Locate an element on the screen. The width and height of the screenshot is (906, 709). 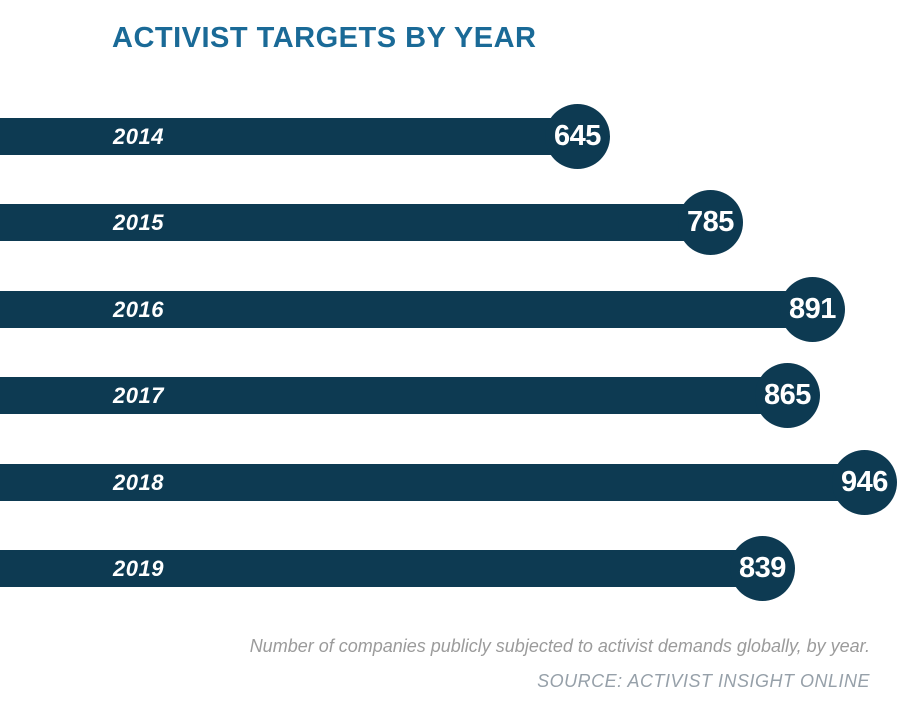
bar-2016 is located at coordinates (406, 309).